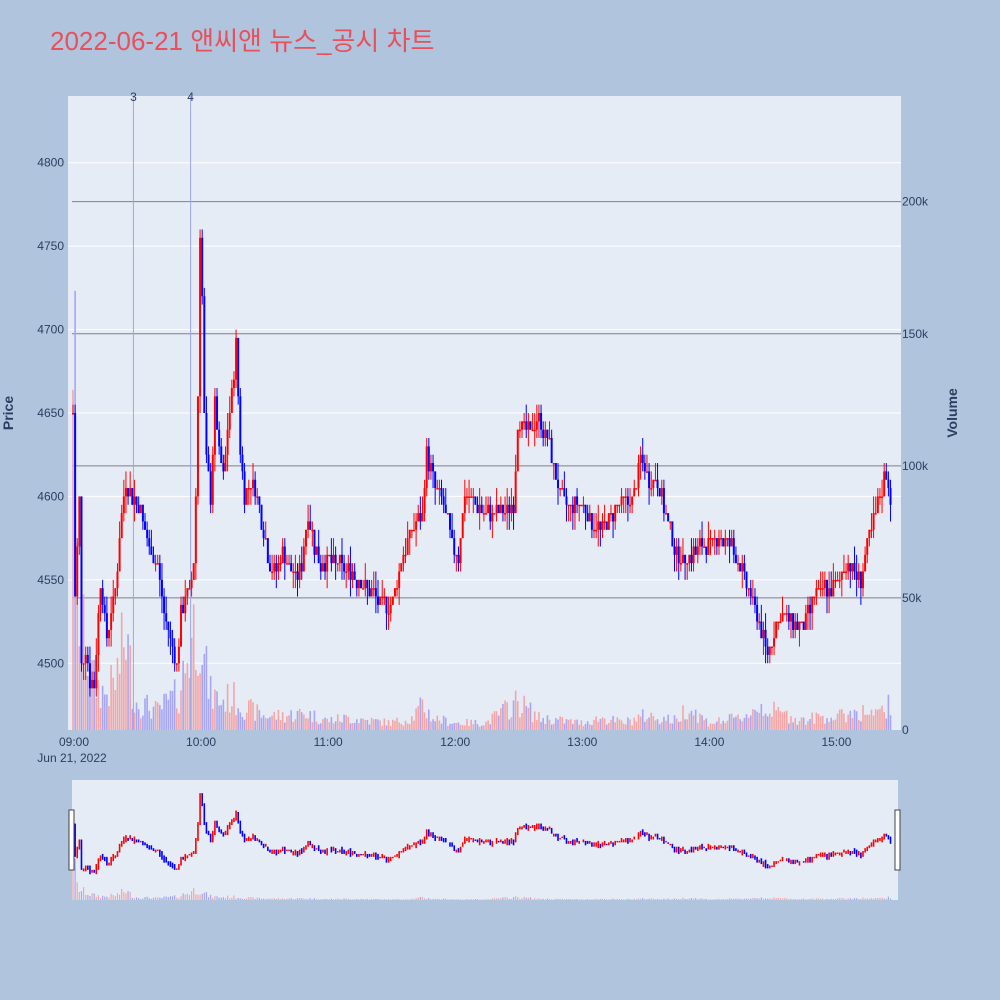 Image resolution: width=1000 pixels, height=1000 pixels. I want to click on range-slider, so click(485, 840).